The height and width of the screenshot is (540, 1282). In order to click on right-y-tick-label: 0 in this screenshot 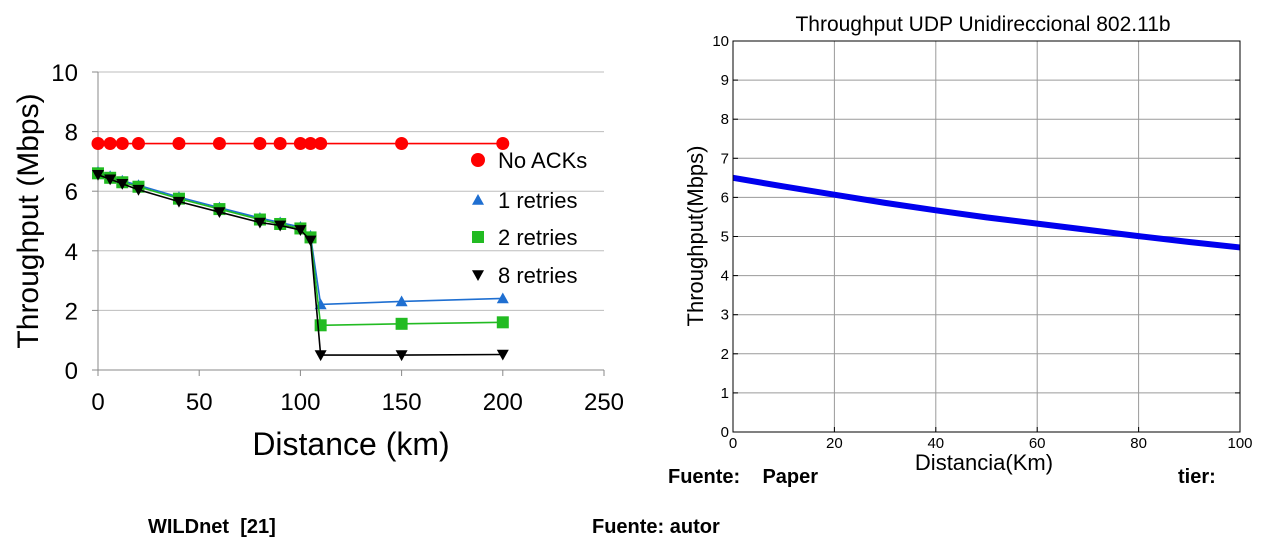, I will do `click(725, 432)`.